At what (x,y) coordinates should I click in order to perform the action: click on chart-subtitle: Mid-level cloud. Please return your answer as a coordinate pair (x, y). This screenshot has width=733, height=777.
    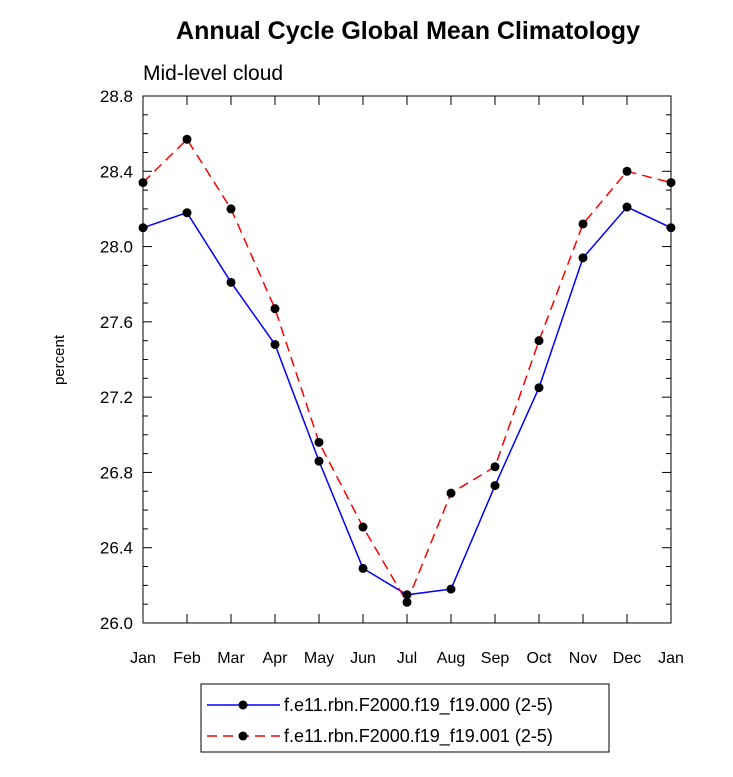
    Looking at the image, I should click on (213, 73).